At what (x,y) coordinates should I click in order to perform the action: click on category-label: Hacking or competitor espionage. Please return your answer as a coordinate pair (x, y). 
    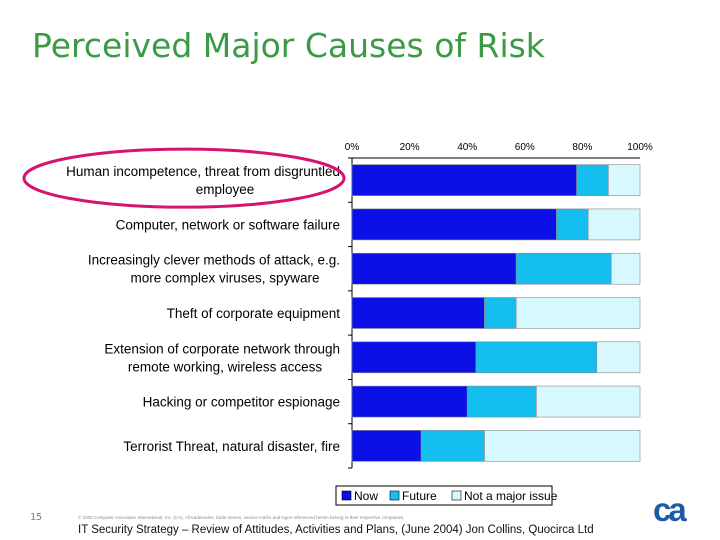
    Looking at the image, I should click on (241, 402).